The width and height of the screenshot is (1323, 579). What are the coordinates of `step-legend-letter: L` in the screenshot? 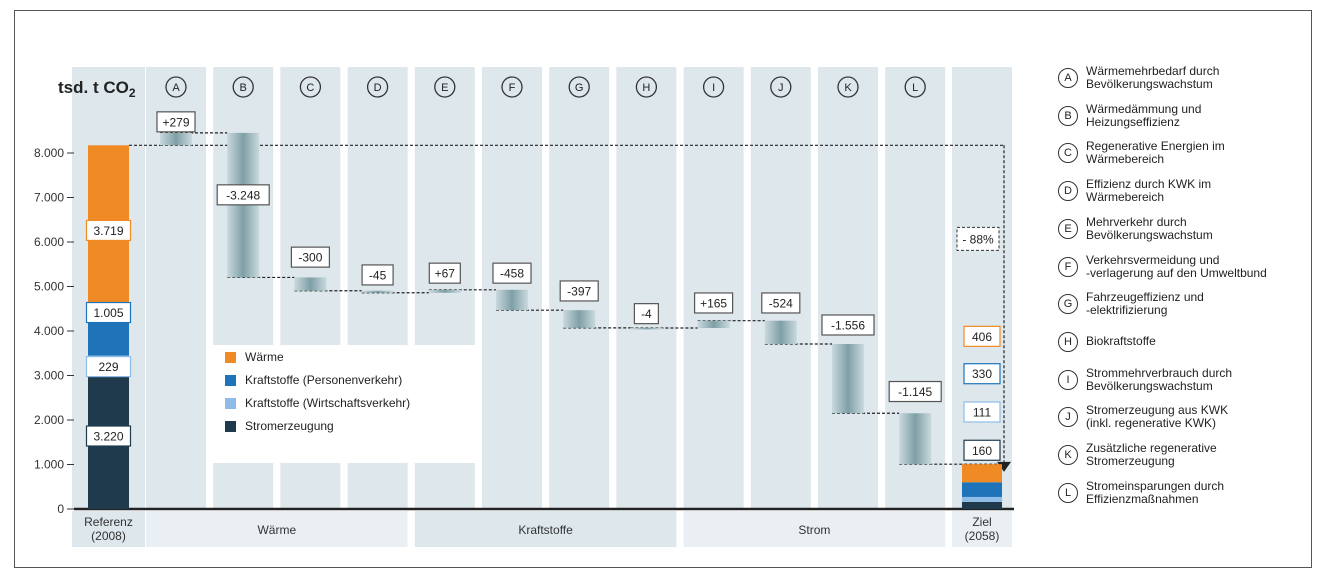 It's located at (1068, 492).